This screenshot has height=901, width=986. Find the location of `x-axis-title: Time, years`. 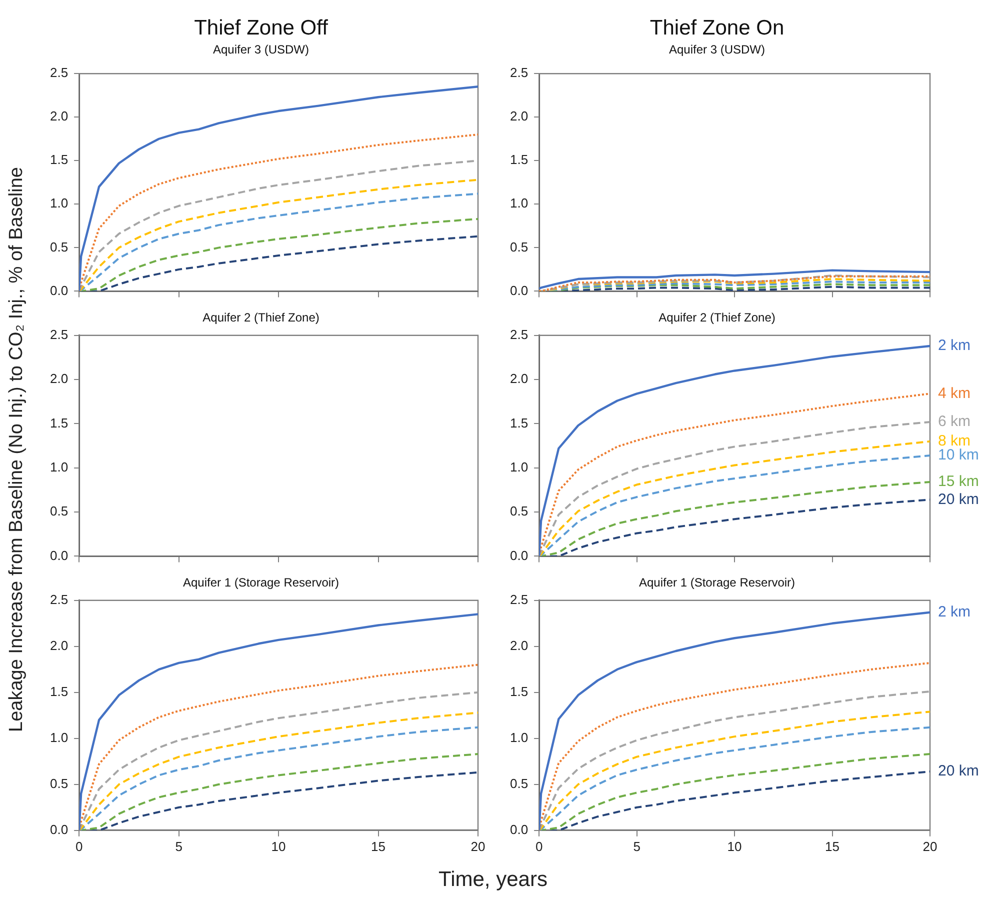

x-axis-title: Time, years is located at coordinates (493, 880).